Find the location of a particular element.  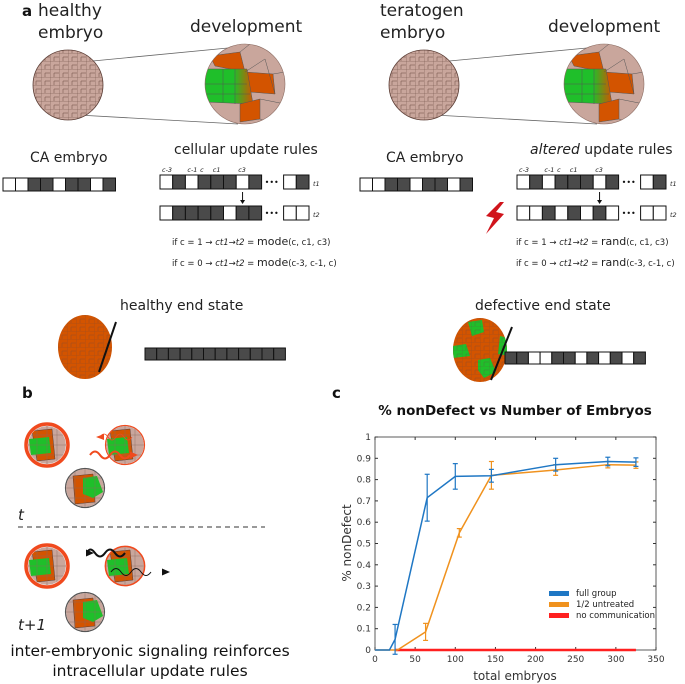

panel-b-caption-line2: intracellular update rules is located at coordinates (149, 671).